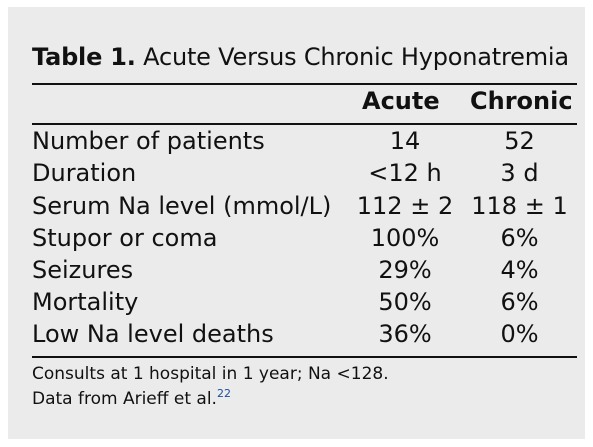 Image resolution: width=593 pixels, height=447 pixels. Describe the element at coordinates (83, 270) in the screenshot. I see `row-label: Seizures` at that location.